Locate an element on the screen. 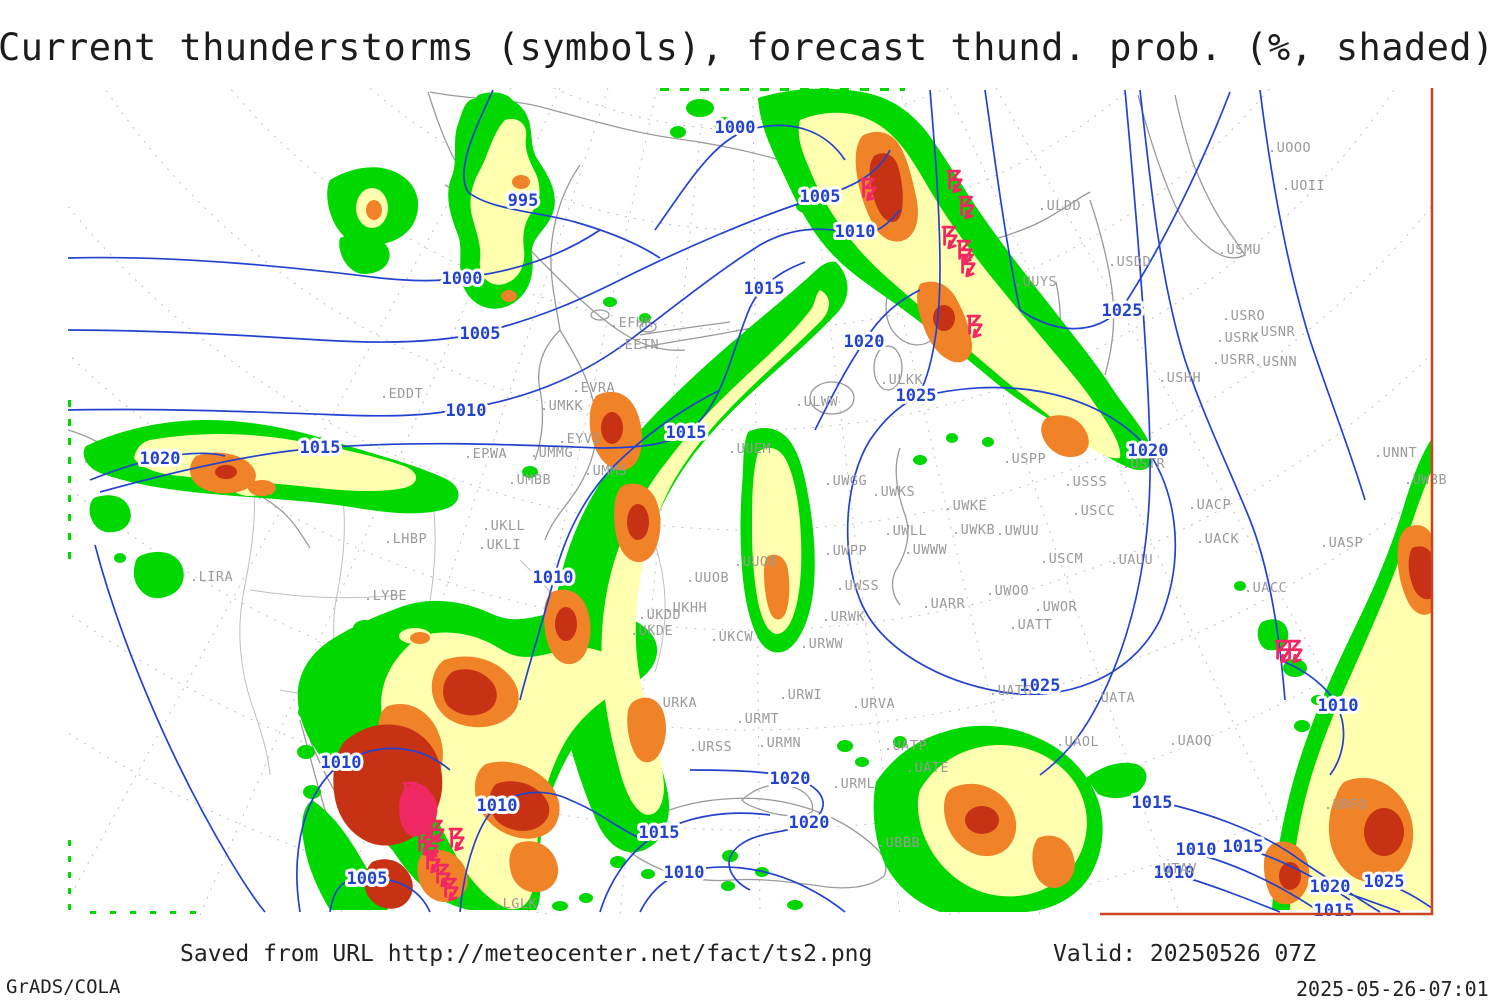 This screenshot has width=1500, height=1000. station-label: .UMMG is located at coordinates (551, 453).